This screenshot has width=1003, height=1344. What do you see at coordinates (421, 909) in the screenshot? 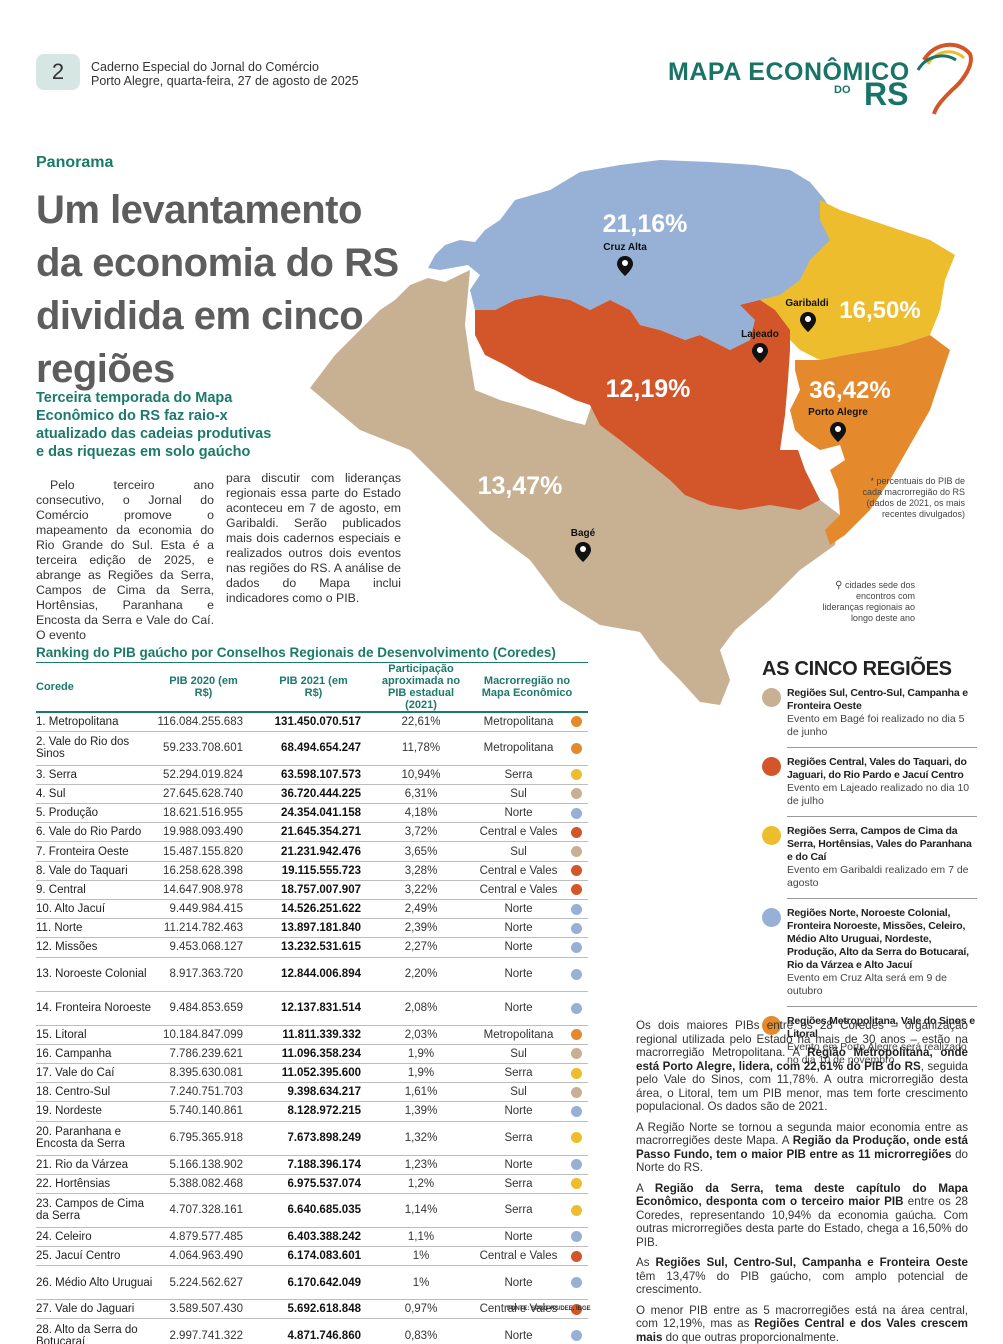
I see `cell-participacao: 2,49%` at bounding box center [421, 909].